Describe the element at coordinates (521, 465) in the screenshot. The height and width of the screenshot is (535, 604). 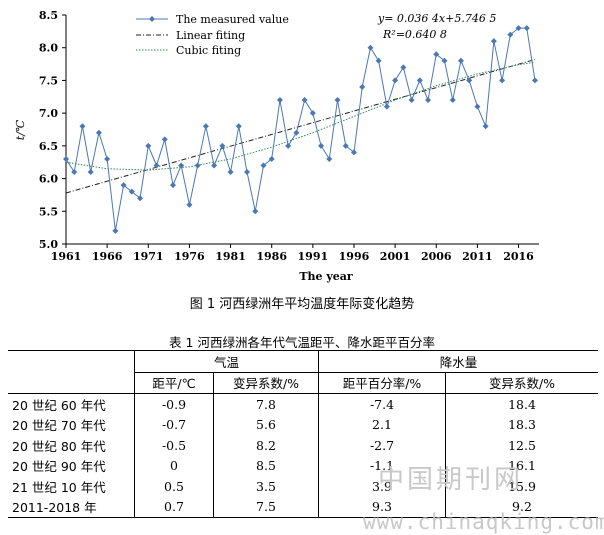
I see `cell-precip-cv: 16.1` at that location.